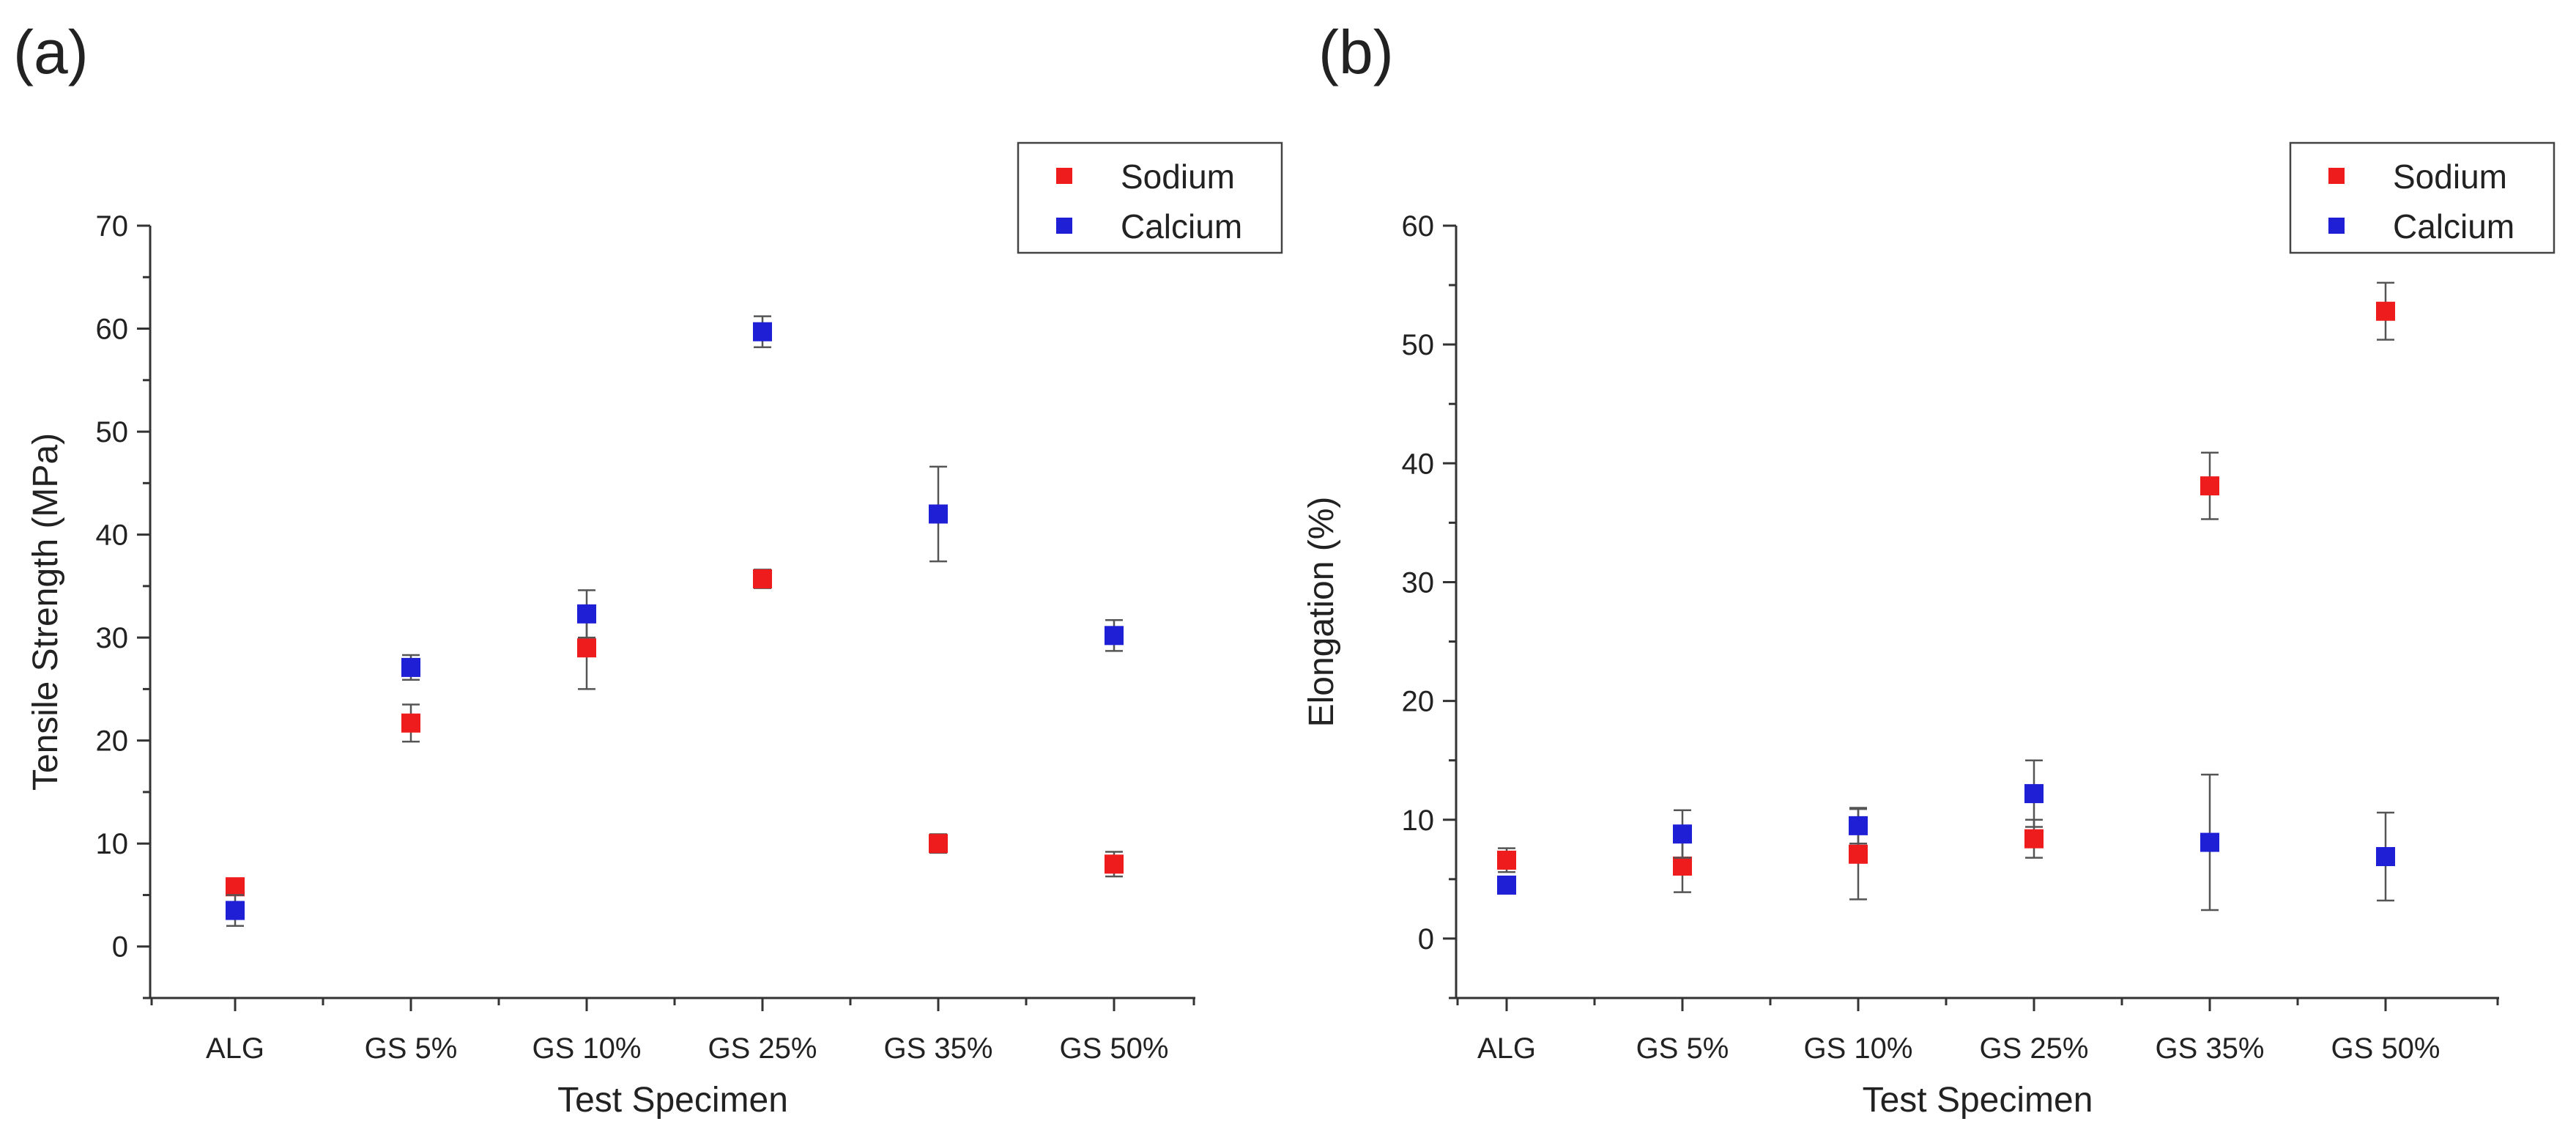  Describe the element at coordinates (112, 226) in the screenshot. I see `panel-a-y-tick-label: 70` at that location.